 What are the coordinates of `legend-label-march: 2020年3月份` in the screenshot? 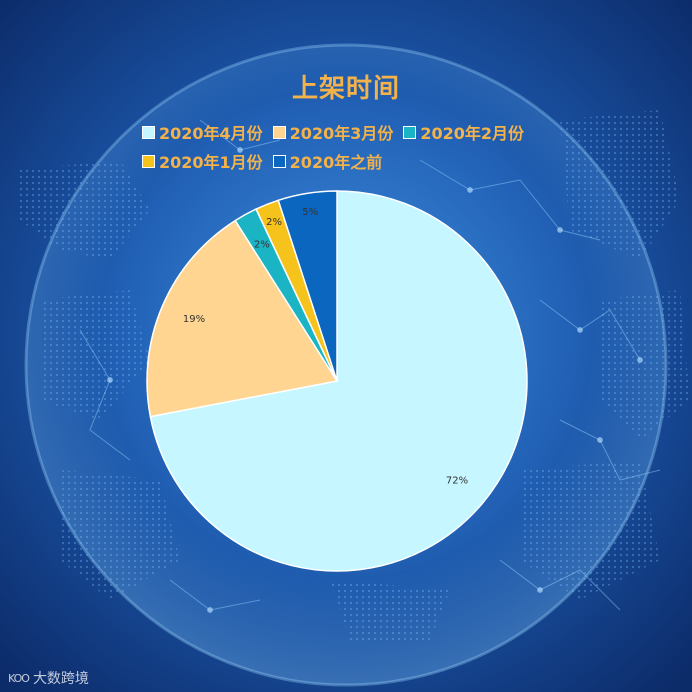 It's located at (341, 133).